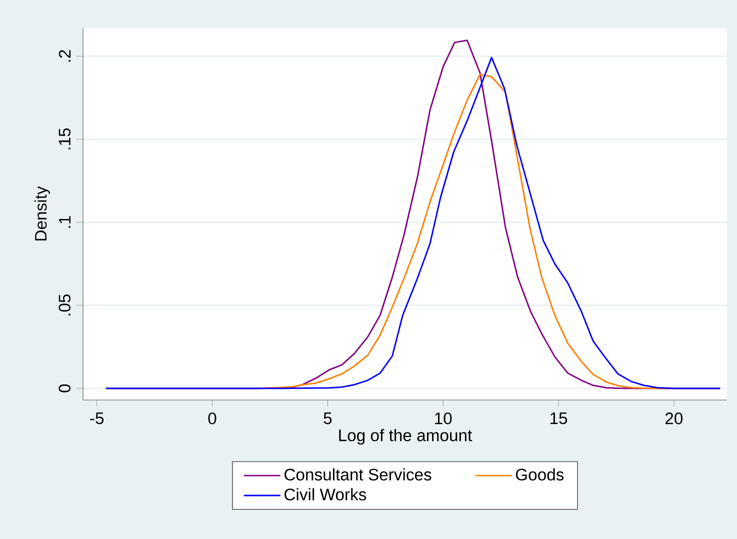 The width and height of the screenshot is (737, 539). I want to click on y-axis-title: Density, so click(42, 213).